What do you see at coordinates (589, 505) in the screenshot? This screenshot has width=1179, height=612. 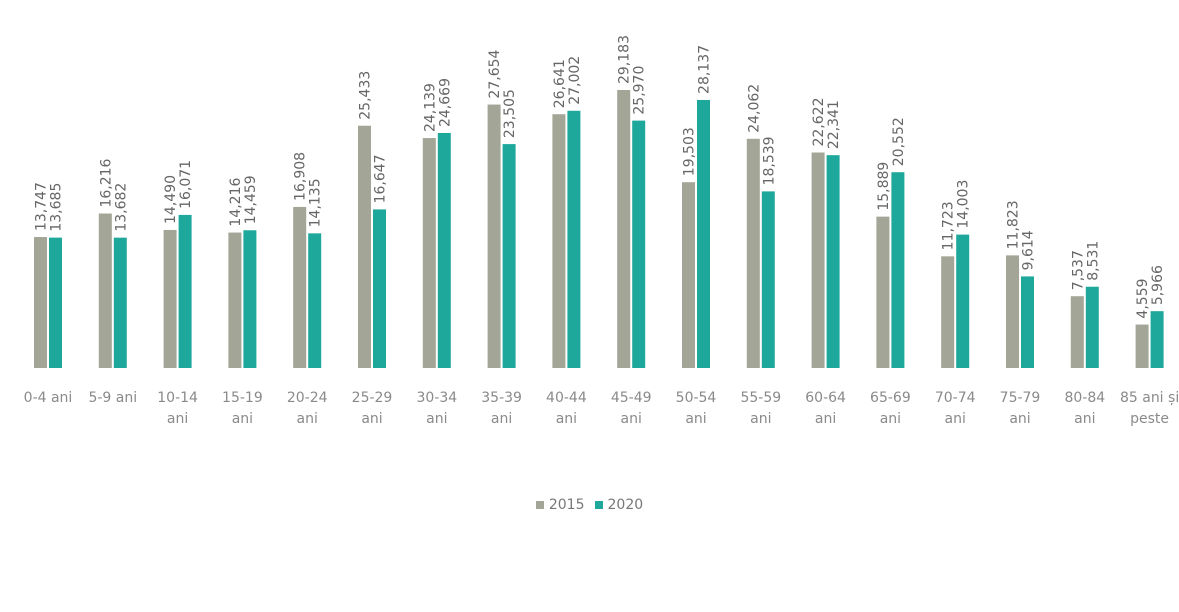 I see `legend: 2015 2020` at bounding box center [589, 505].